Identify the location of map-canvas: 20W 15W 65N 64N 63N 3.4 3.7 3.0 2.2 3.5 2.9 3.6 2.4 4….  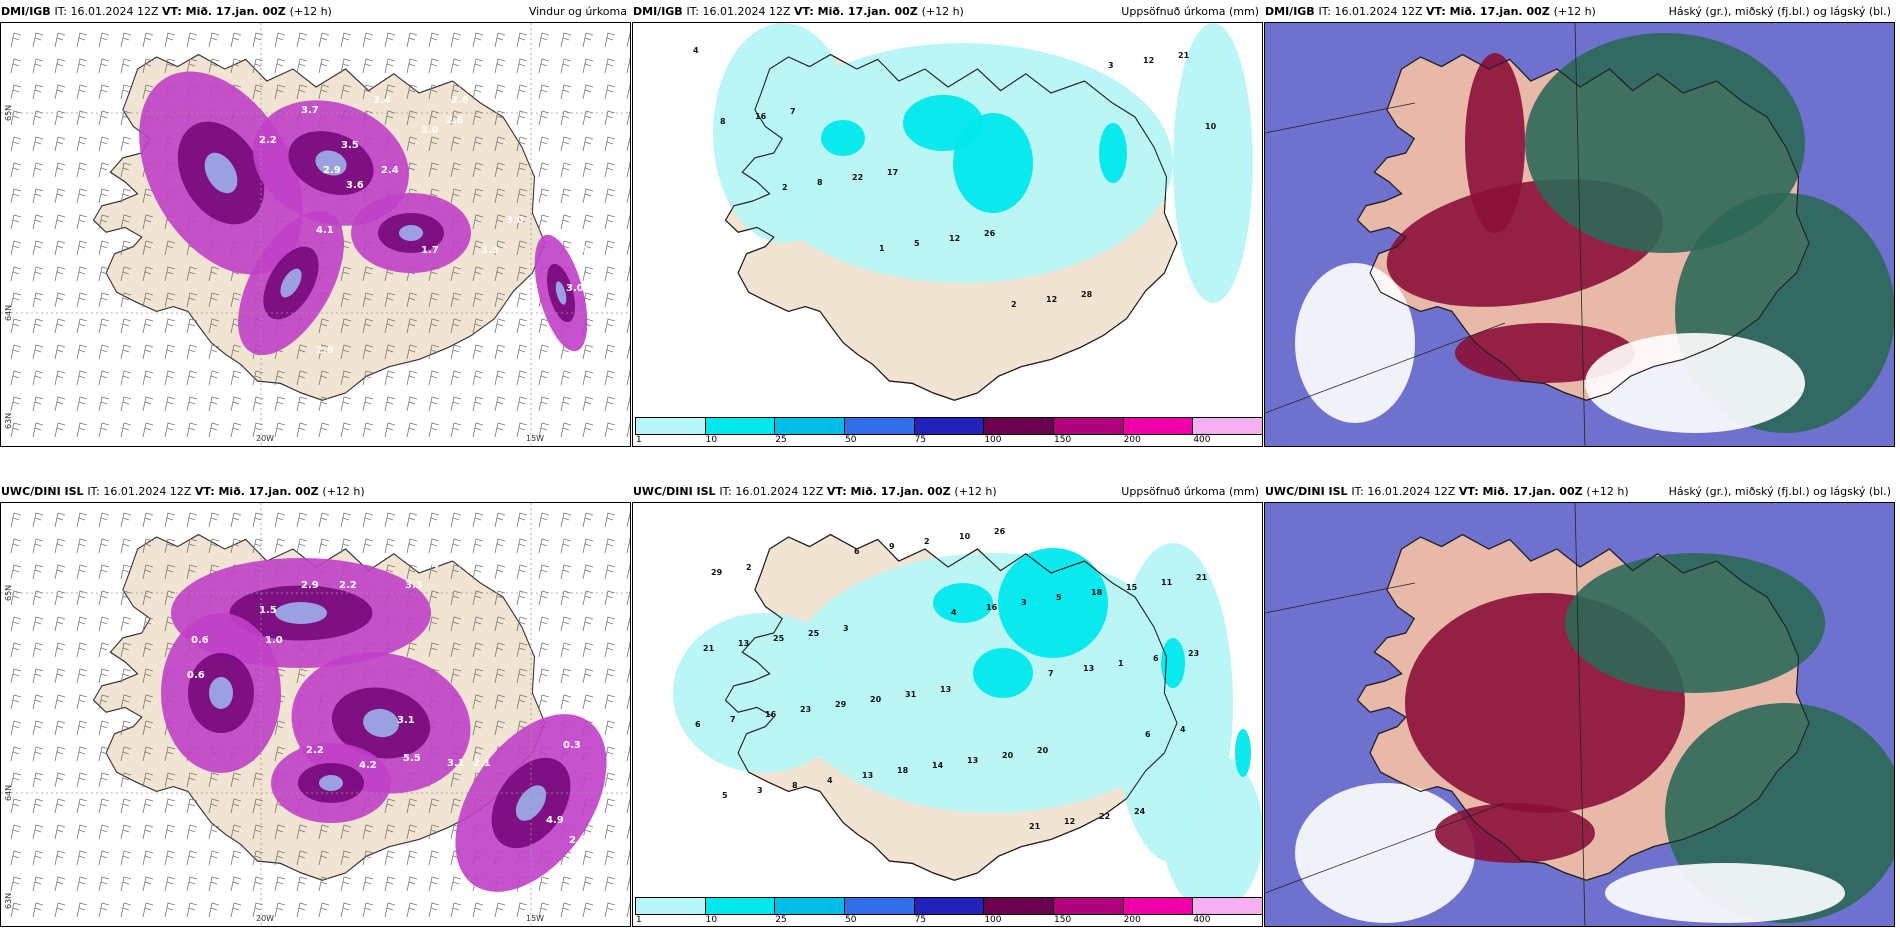
(315, 234).